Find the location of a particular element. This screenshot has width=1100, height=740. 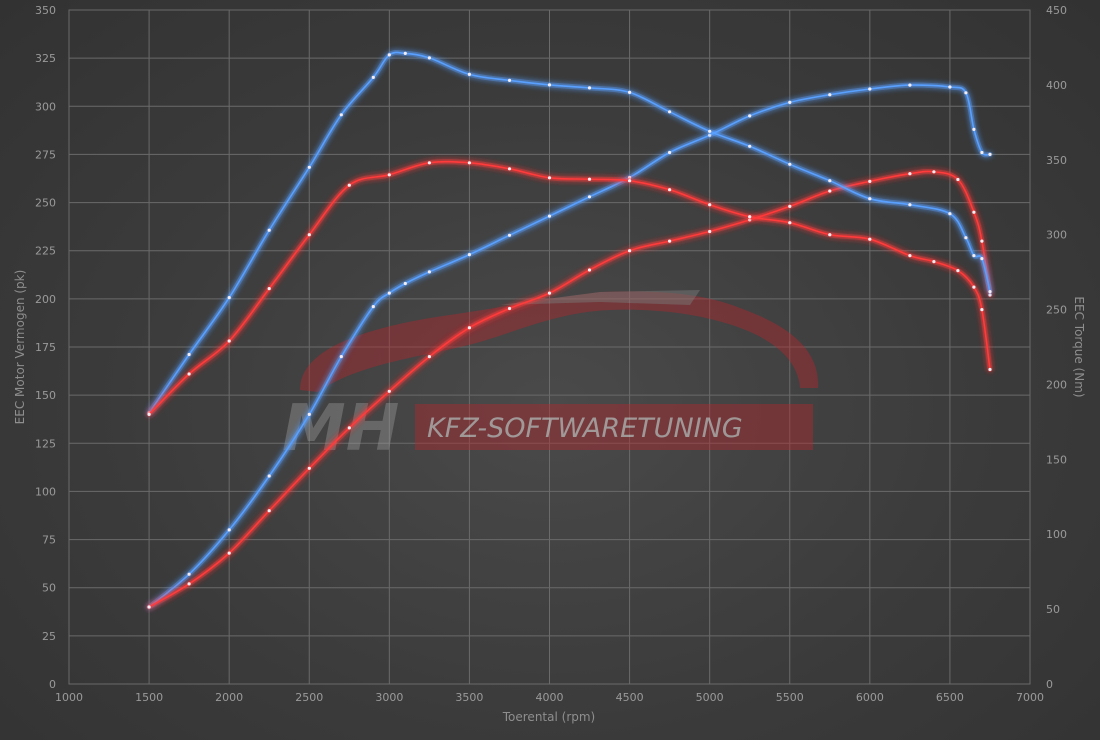

watermark-banner is located at coordinates (614, 427).